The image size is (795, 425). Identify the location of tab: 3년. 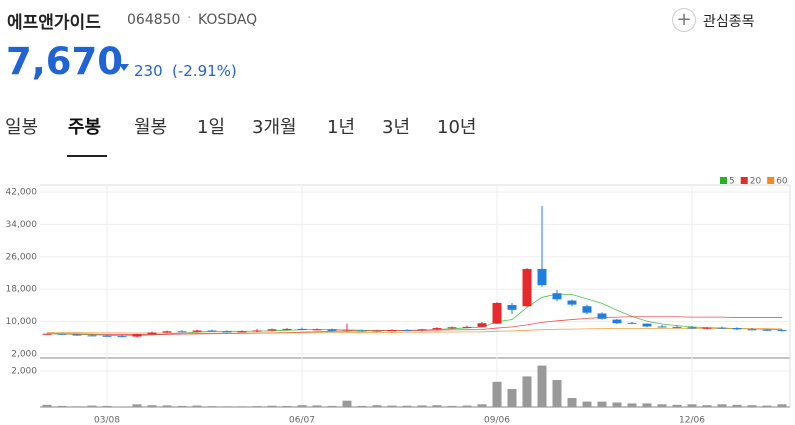
(396, 127).